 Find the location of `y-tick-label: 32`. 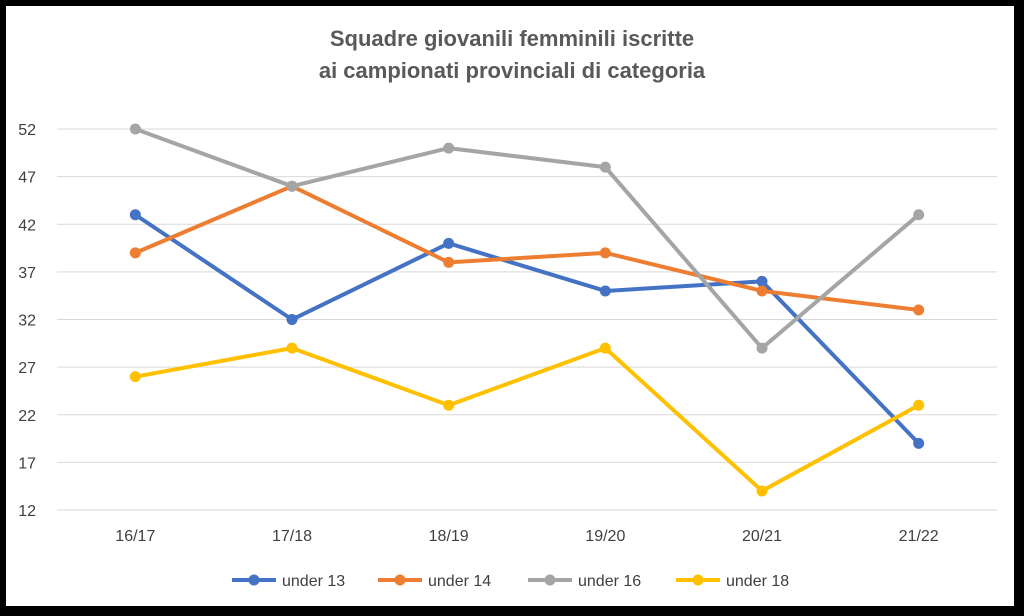

y-tick-label: 32 is located at coordinates (27, 321).